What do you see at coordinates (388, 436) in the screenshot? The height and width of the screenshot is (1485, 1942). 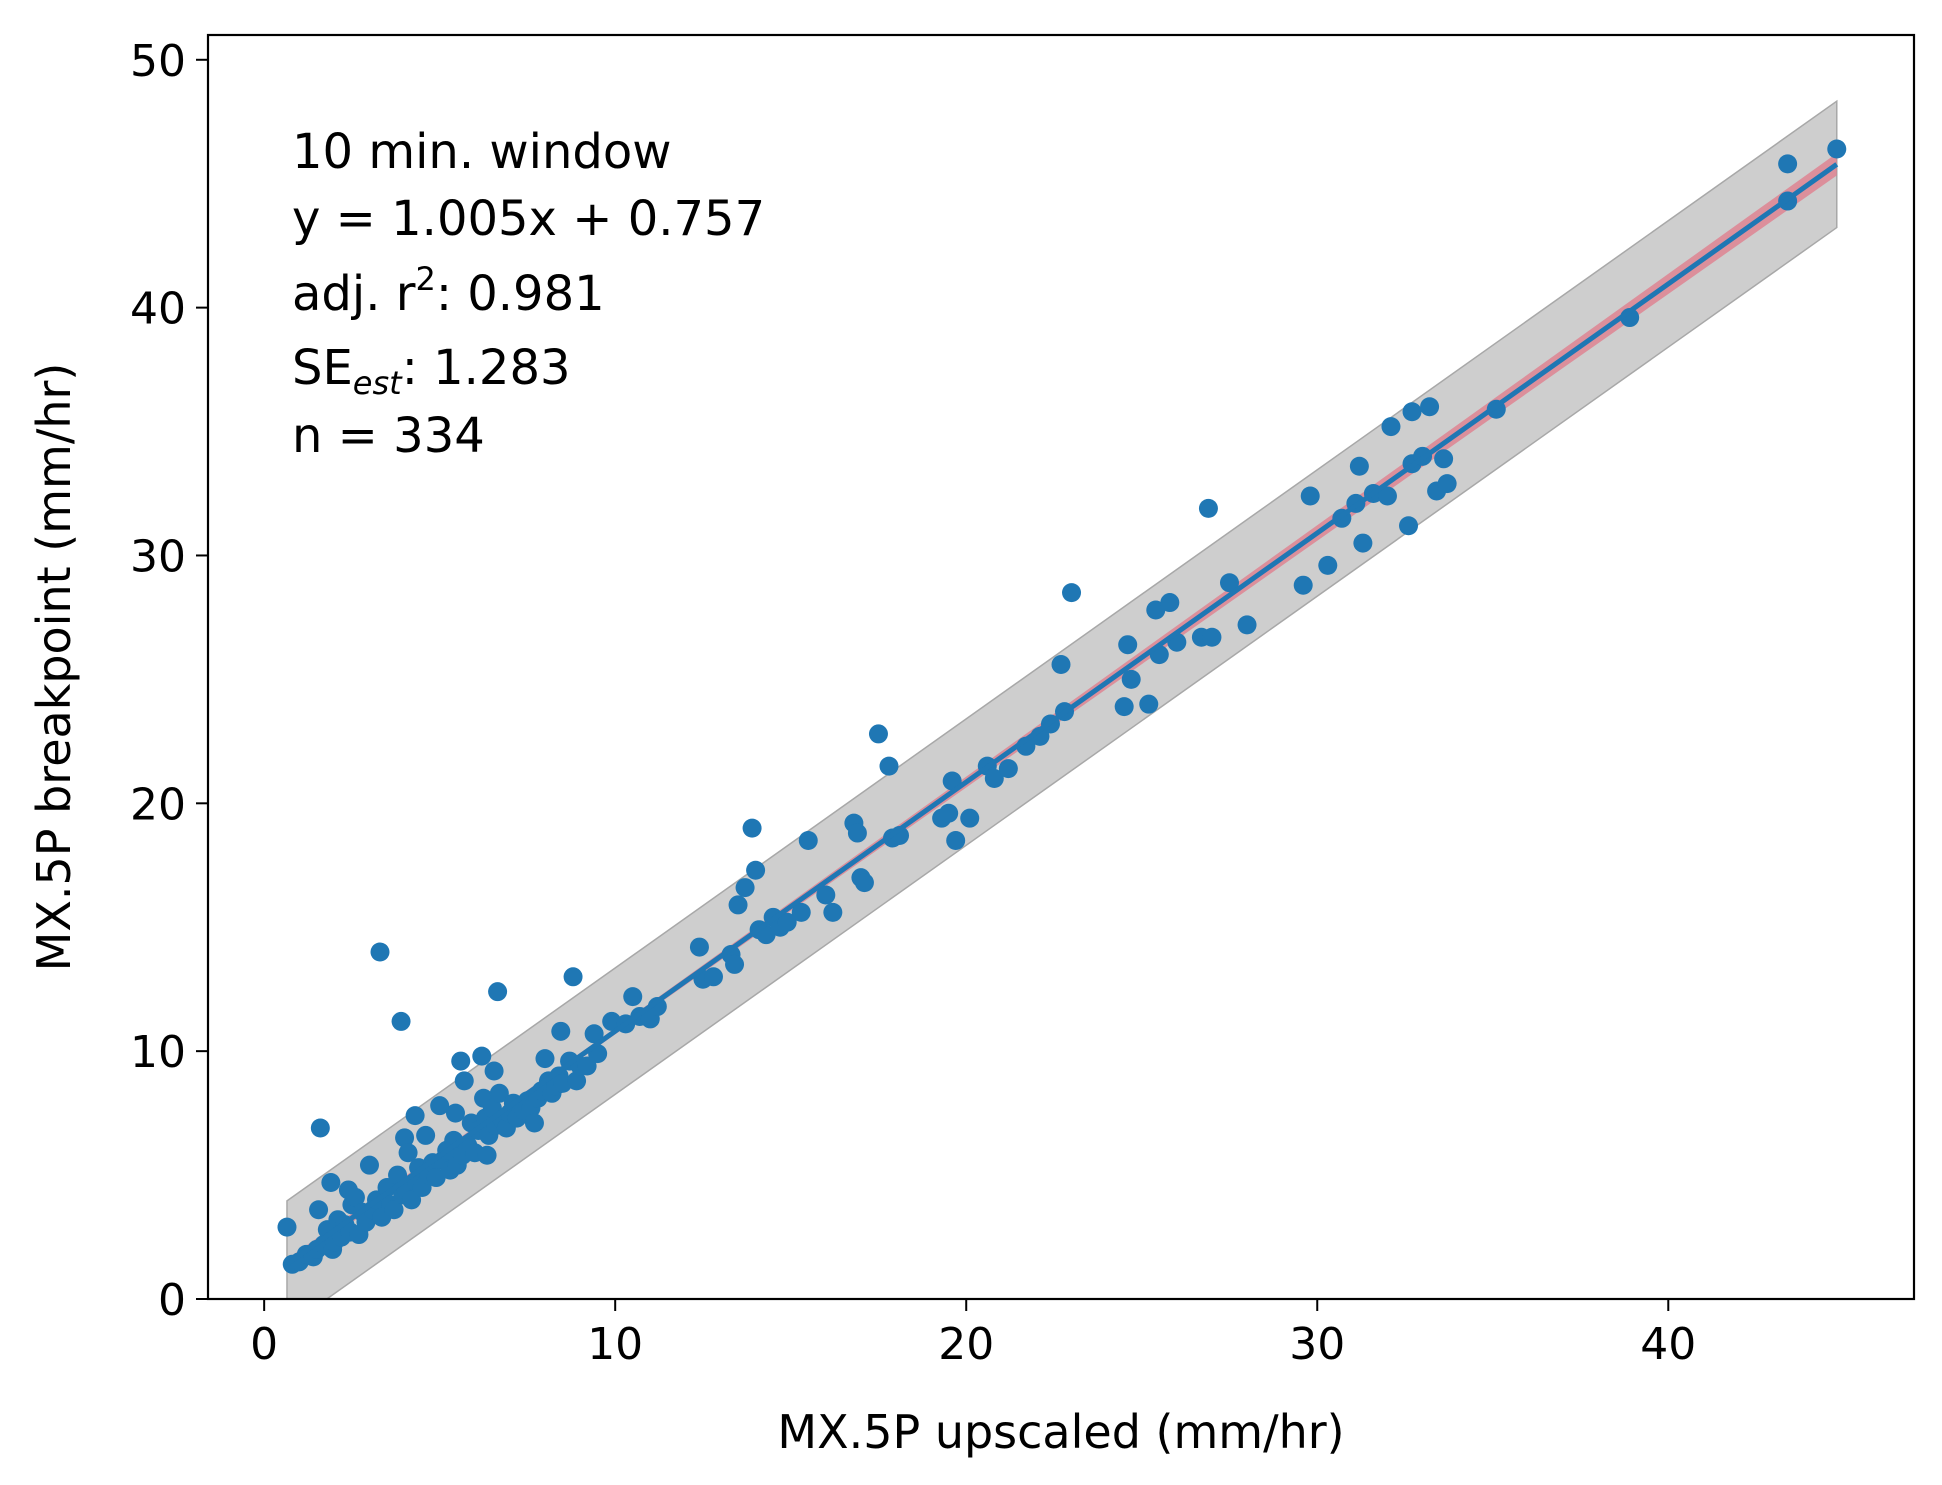 I see `annotation-n: n = 334` at bounding box center [388, 436].